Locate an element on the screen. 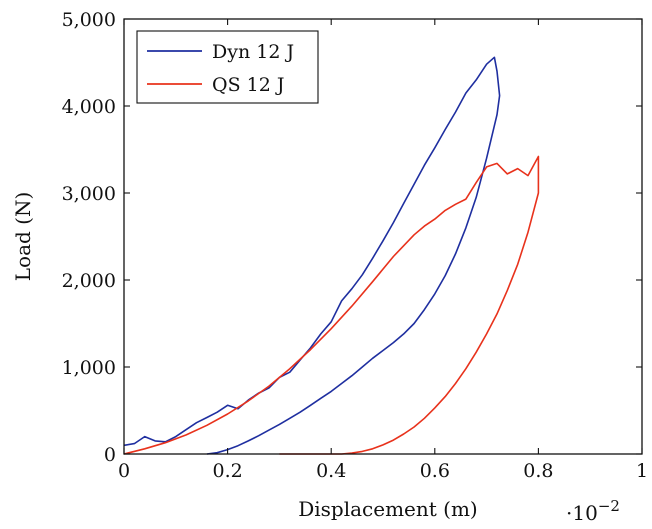 This screenshot has height=529, width=652. y-tick-label: 2,000 is located at coordinates (89, 281).